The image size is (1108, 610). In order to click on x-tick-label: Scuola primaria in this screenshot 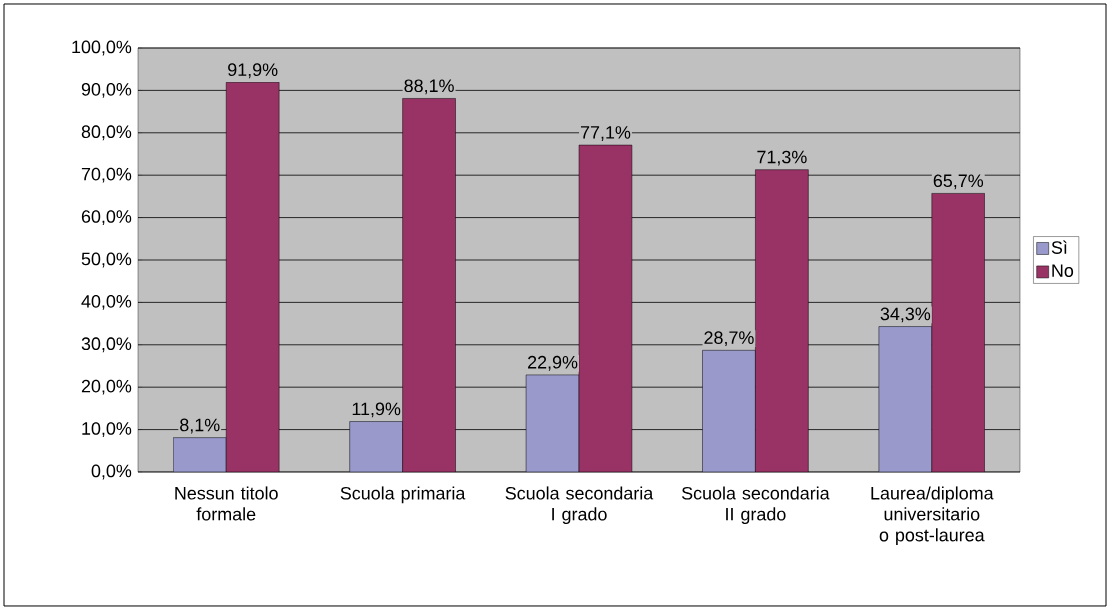, I will do `click(403, 495)`.